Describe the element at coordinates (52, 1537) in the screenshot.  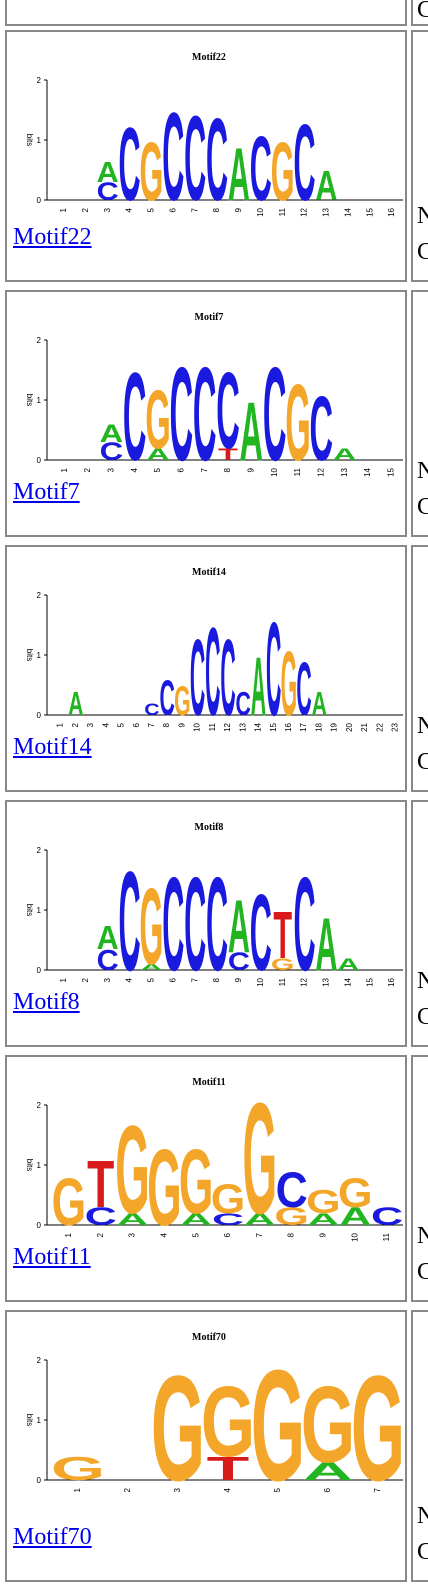
I see `motif-link: Motif70` at that location.